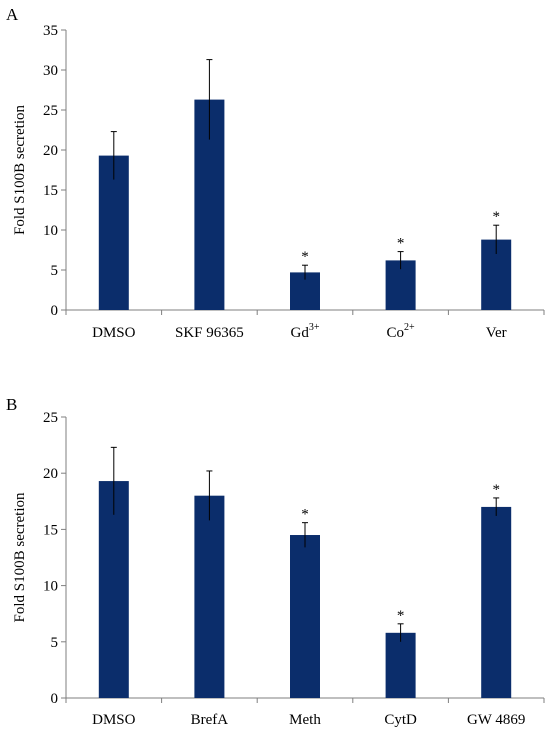 This screenshot has height=736, width=550. What do you see at coordinates (396, 333) in the screenshot?
I see `category-text: Co` at bounding box center [396, 333].